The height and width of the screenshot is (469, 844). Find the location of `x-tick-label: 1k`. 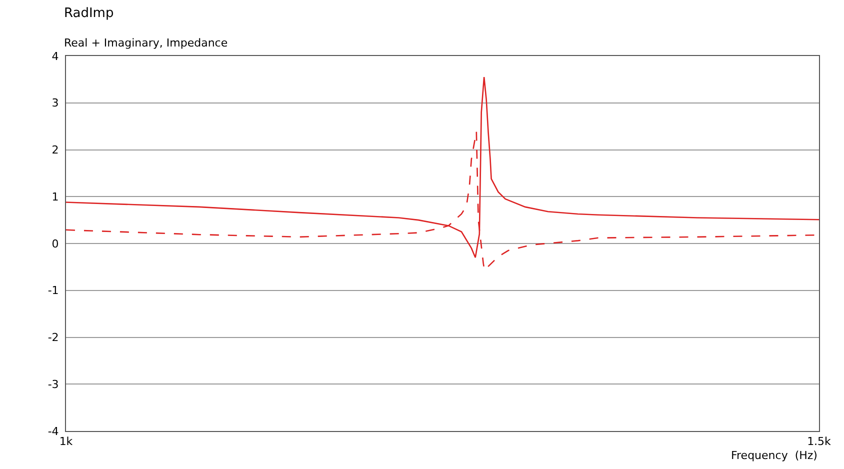

x-tick-label: 1k is located at coordinates (66, 441).